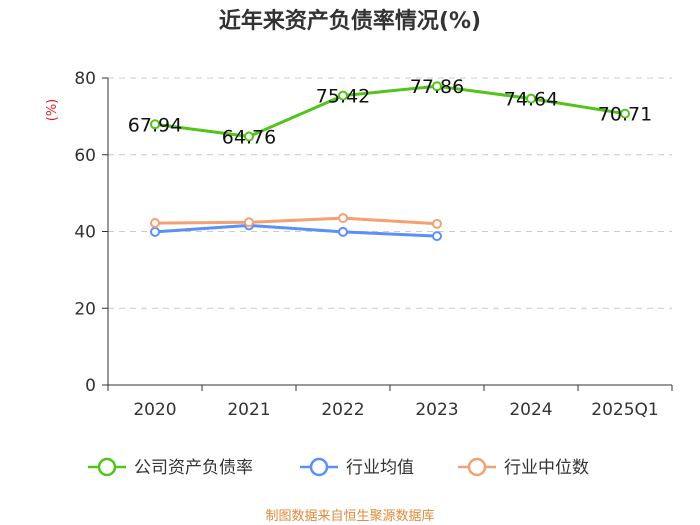  What do you see at coordinates (154, 410) in the screenshot?
I see `x-tick-label: 2020` at bounding box center [154, 410].